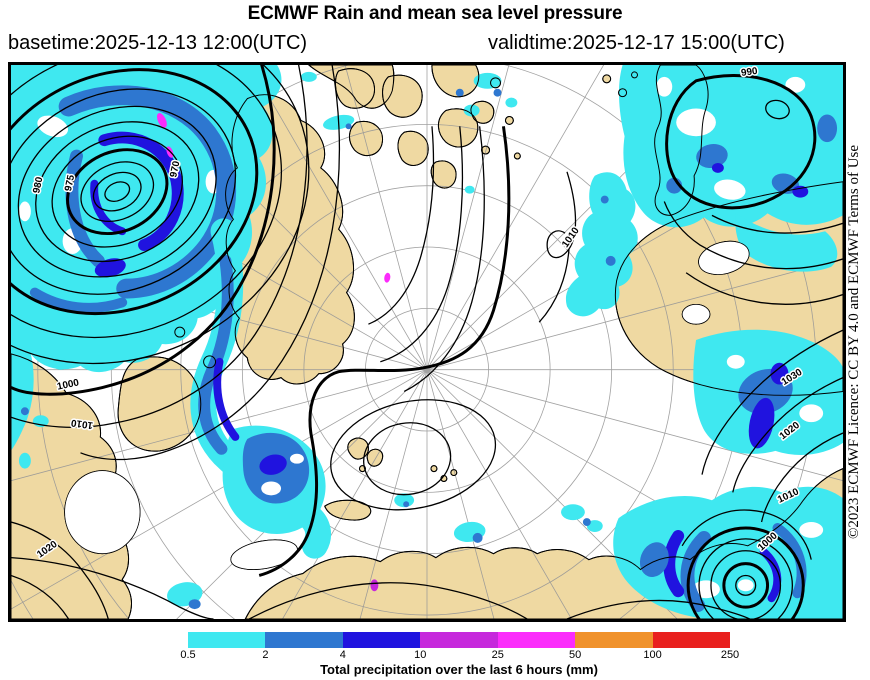  I want to click on pressure-label: 1010, so click(82, 424).